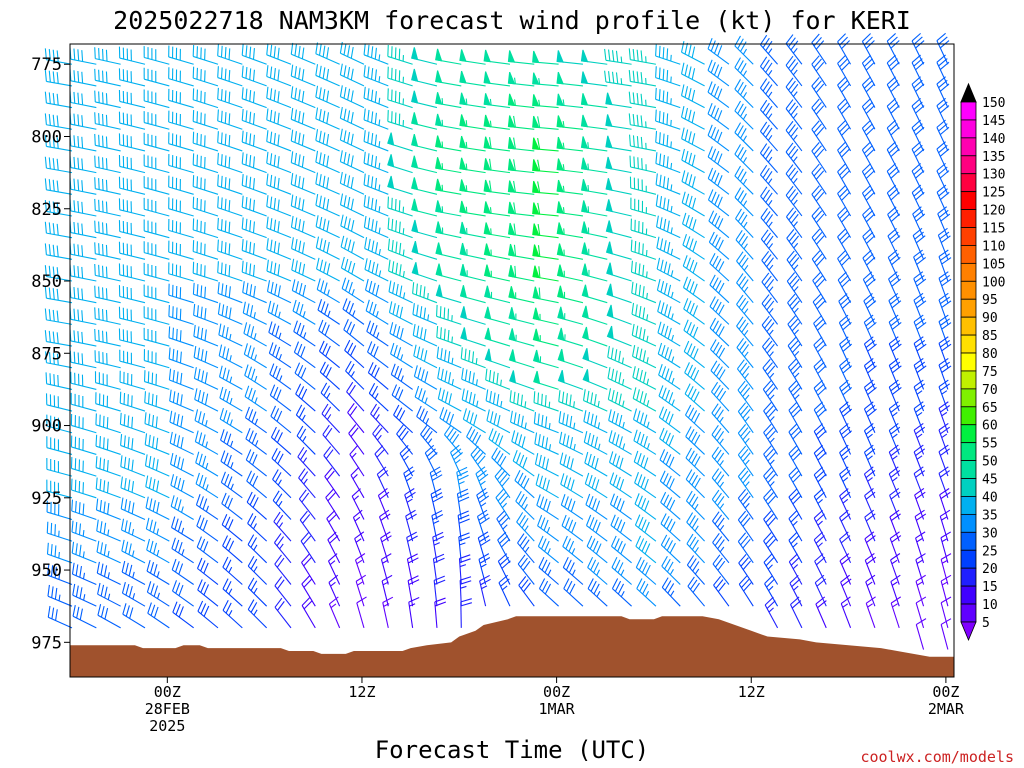  Describe the element at coordinates (993, 264) in the screenshot. I see `colorbar-label: 105` at that location.